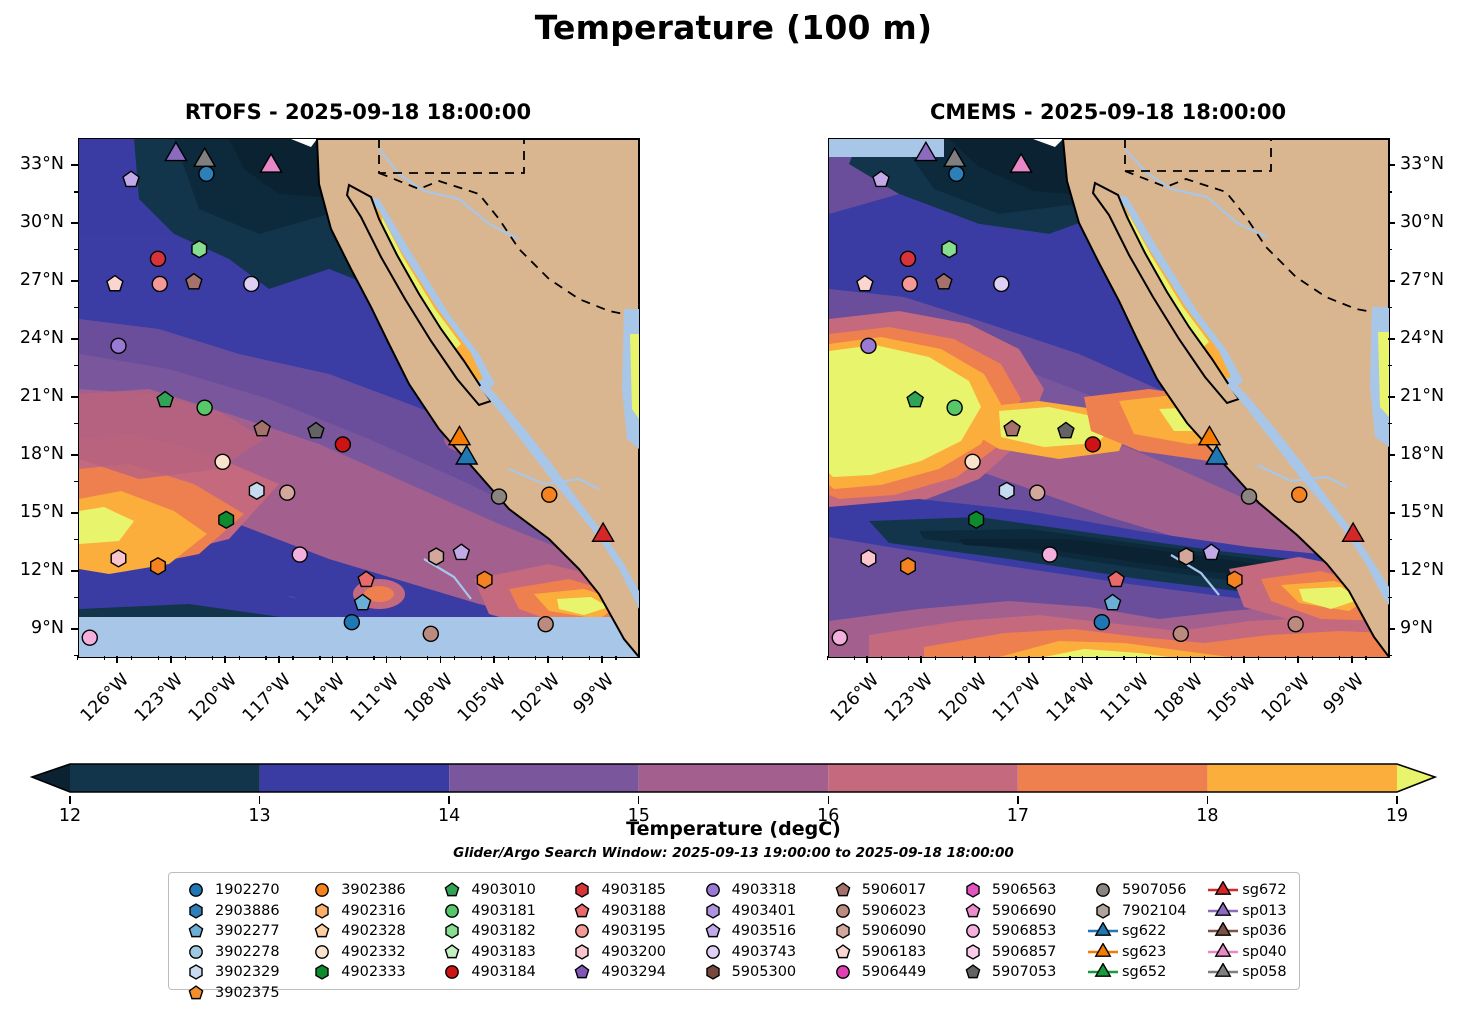 This screenshot has width=1467, height=1015. I want to click on legend-item: sg652, so click(1146, 972).